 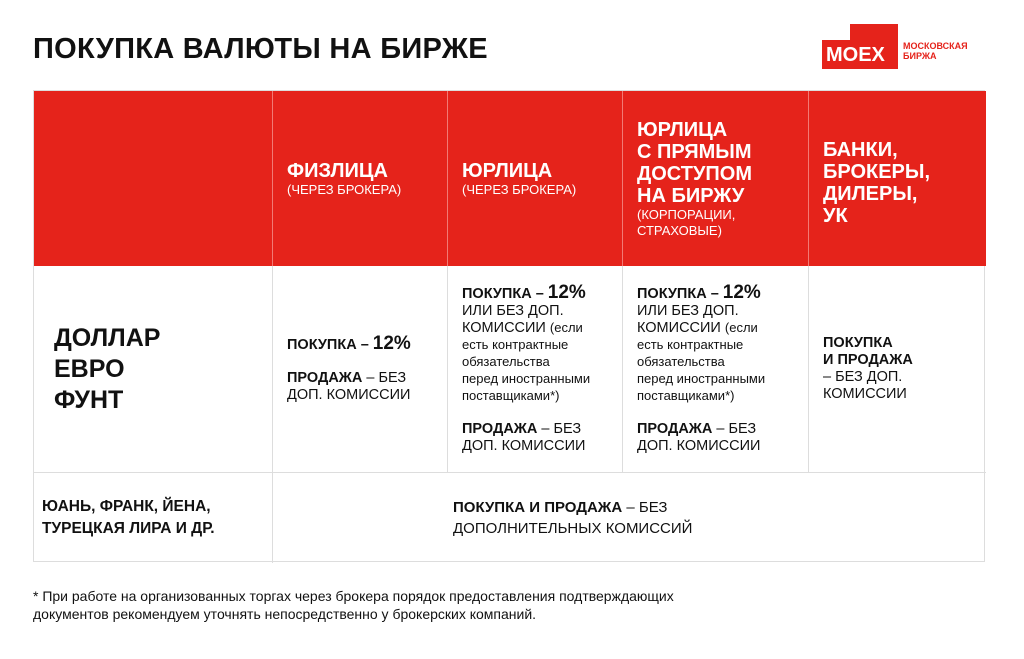 What do you see at coordinates (897, 178) in the screenshot?
I see `header-banks: БАНКИ, БРОКЕРЫ, ДИЛЕРЫ, УК` at bounding box center [897, 178].